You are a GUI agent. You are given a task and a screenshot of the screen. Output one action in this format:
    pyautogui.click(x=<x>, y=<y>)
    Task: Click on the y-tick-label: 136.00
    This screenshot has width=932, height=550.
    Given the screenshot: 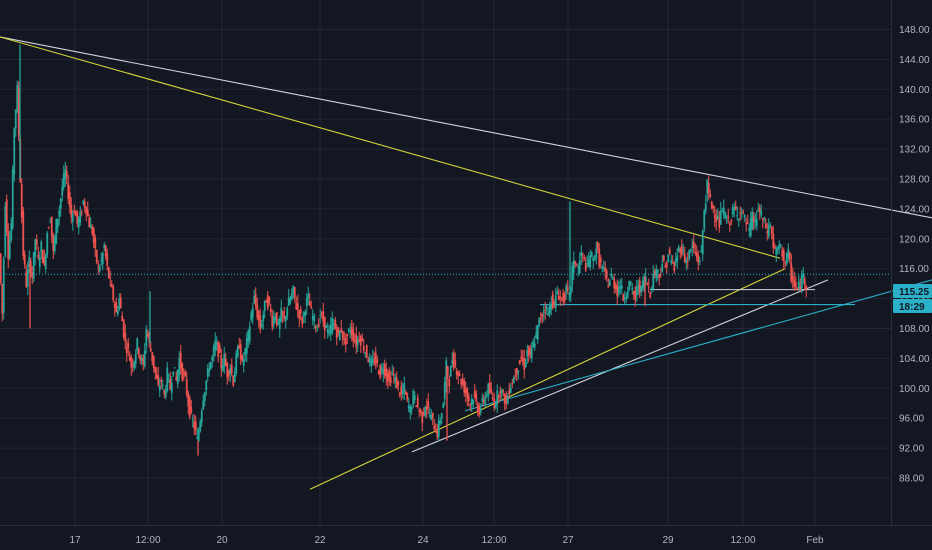 What is the action you would take?
    pyautogui.click(x=914, y=120)
    